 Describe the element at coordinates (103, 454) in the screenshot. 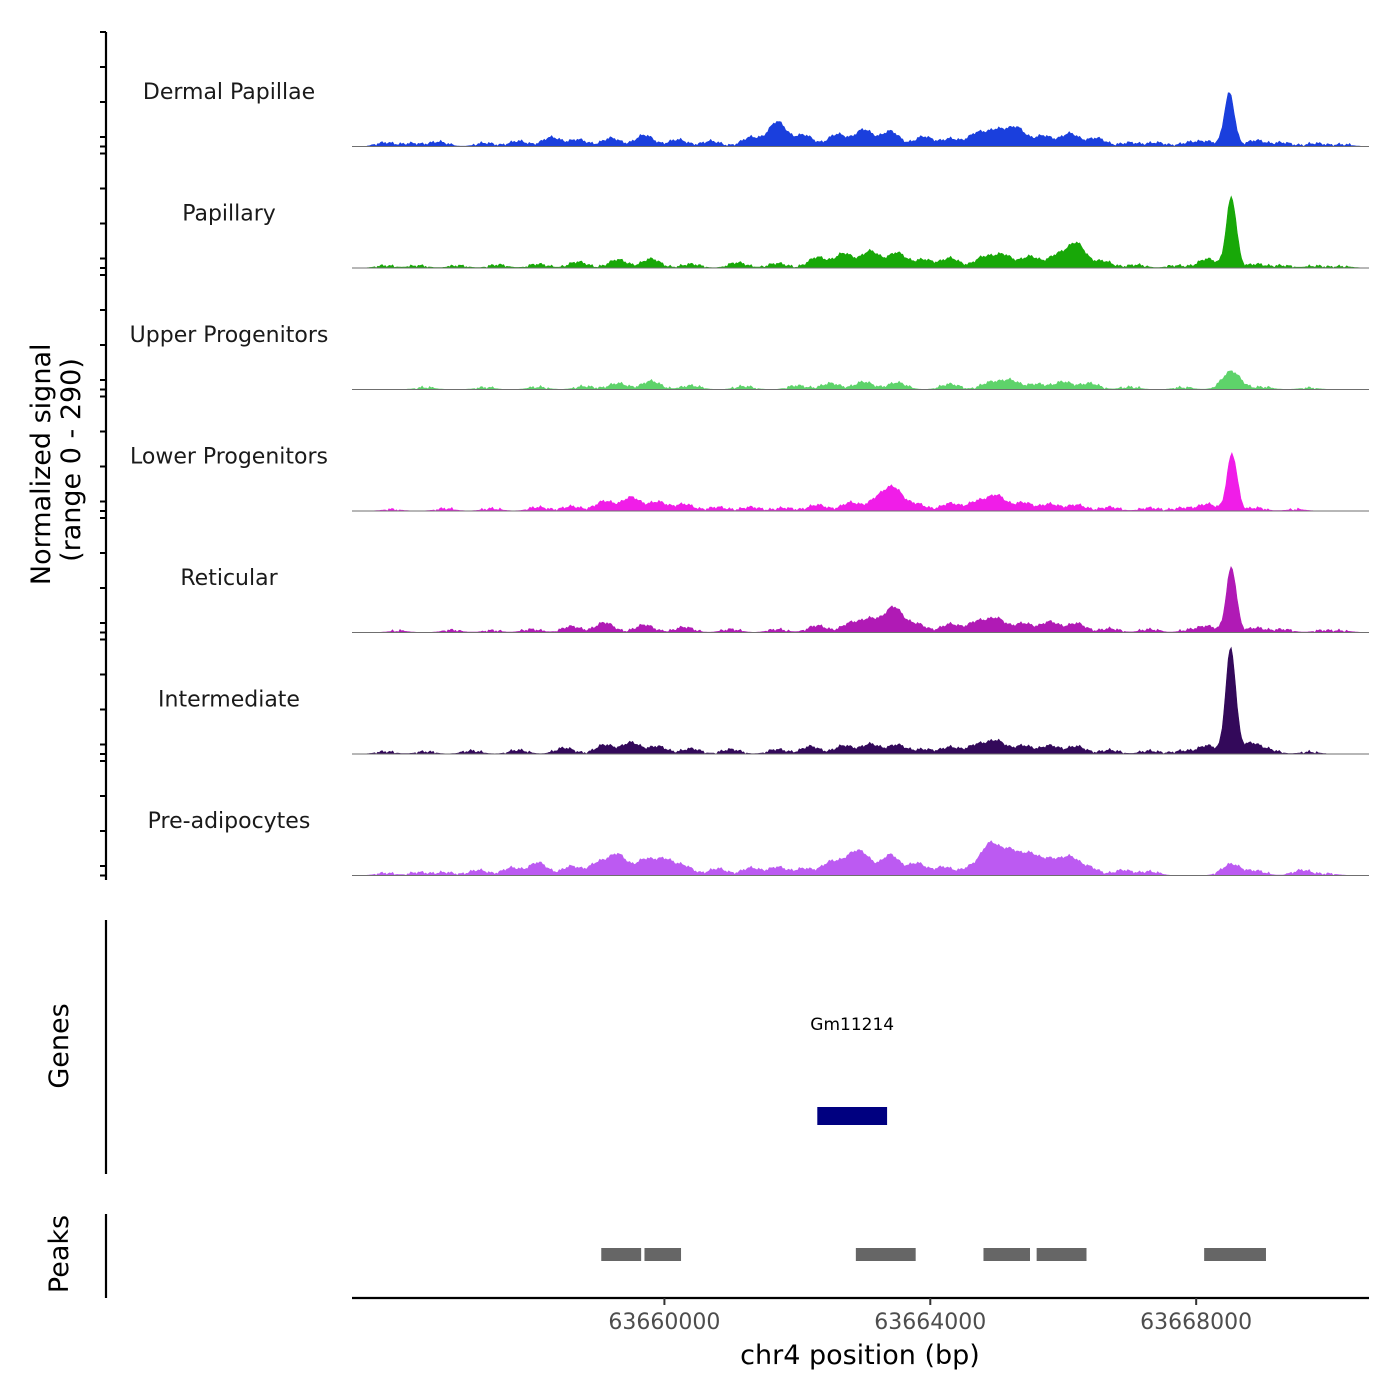

I see `signal-y-axis-ticks` at that location.